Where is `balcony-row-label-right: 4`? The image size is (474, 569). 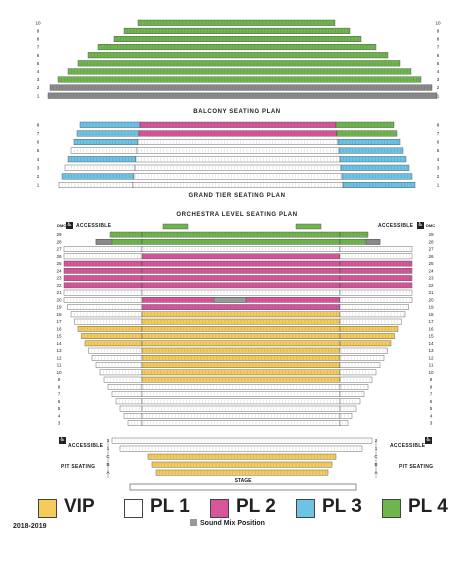 balcony-row-label-right: 4 is located at coordinates (438, 71).